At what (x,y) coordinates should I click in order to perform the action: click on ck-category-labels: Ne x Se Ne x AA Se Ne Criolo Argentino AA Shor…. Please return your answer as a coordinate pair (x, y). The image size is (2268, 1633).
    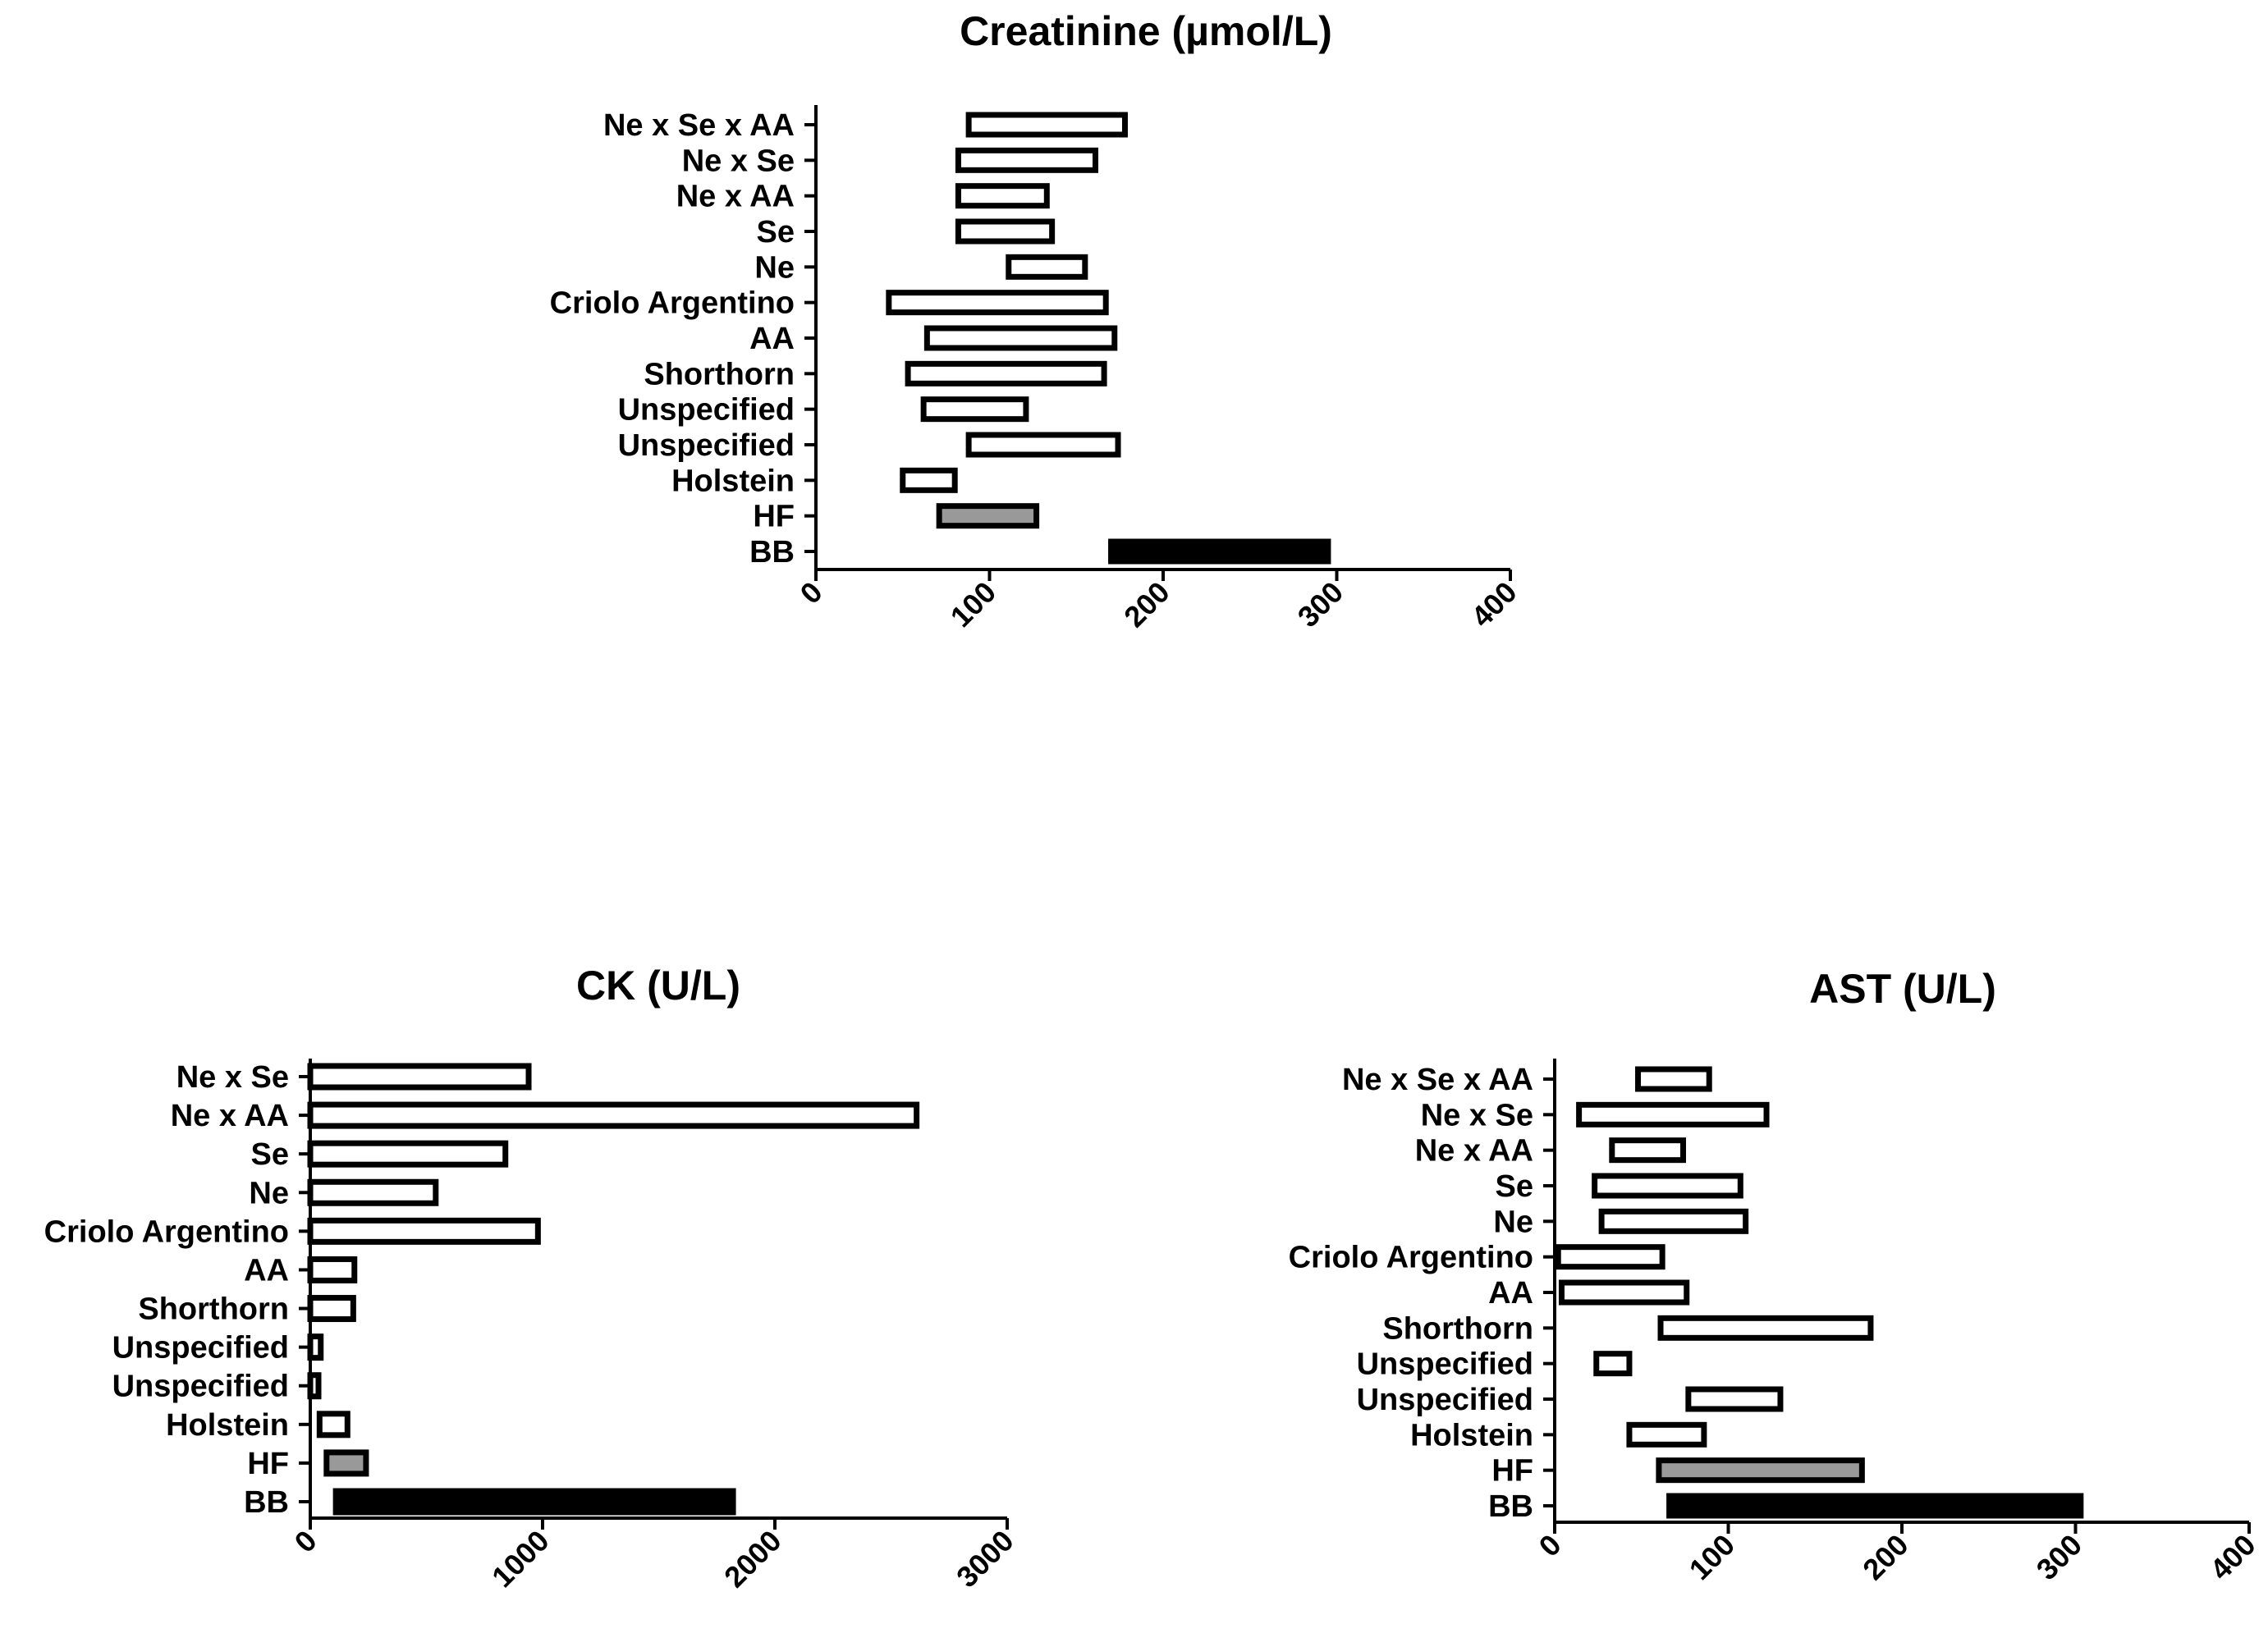
    Looking at the image, I should click on (166, 1290).